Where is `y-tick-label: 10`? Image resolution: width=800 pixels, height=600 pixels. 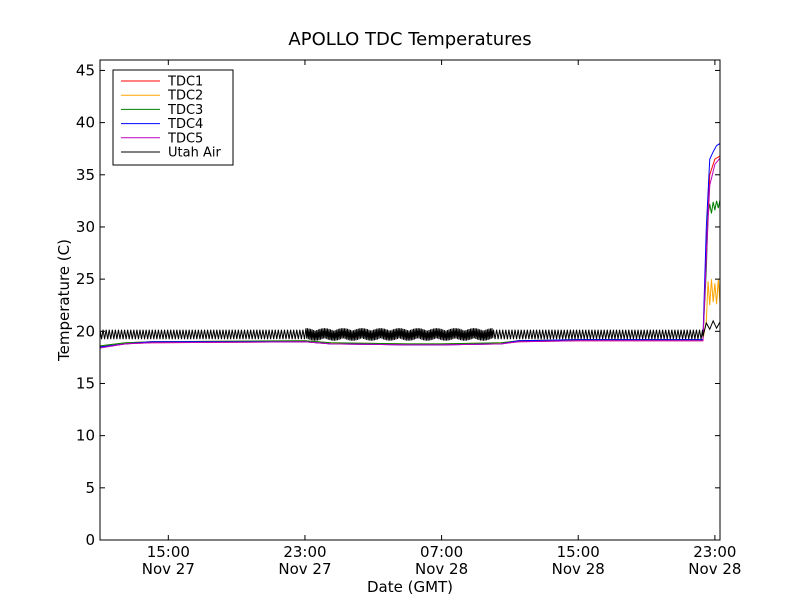
y-tick-label: 10 is located at coordinates (85, 436).